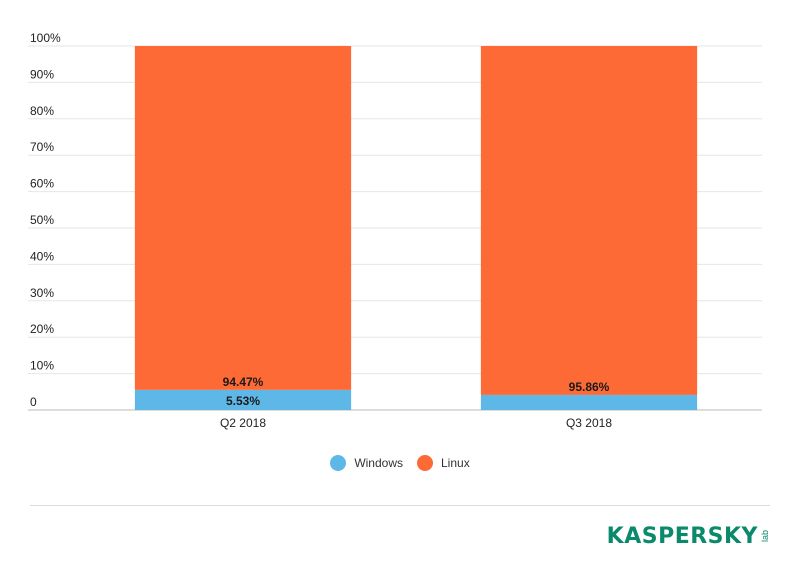 The image size is (800, 572). Describe the element at coordinates (33, 402) in the screenshot. I see `y-tick-label: 0` at that location.